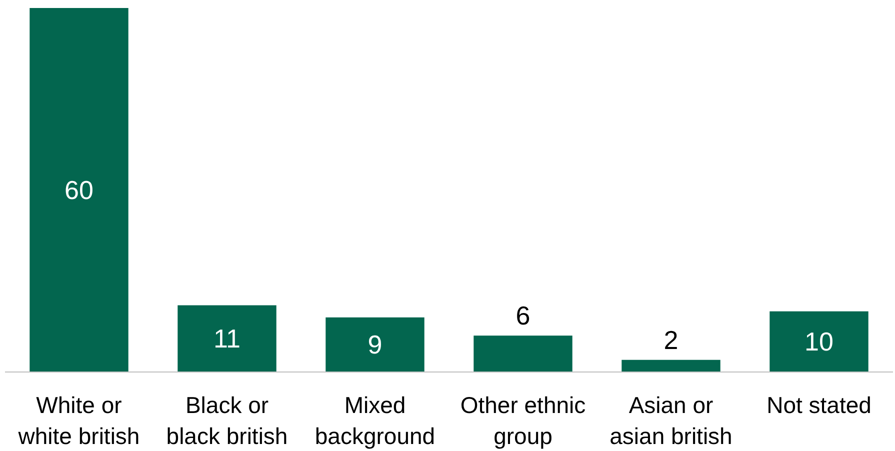  I want to click on x-tick-label: Mixed background, so click(375, 420).